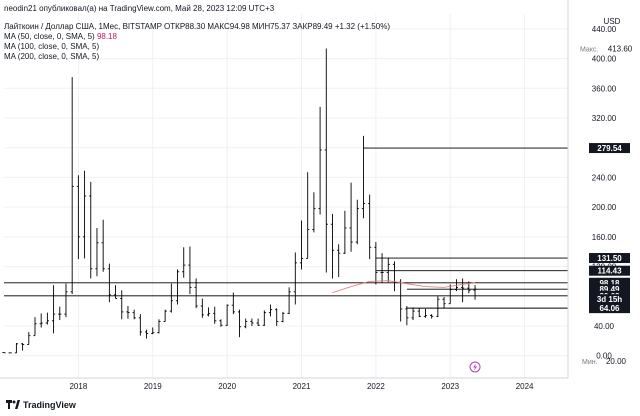 The image size is (640, 416). What do you see at coordinates (616, 361) in the screenshot?
I see `min-marker-value: 20.00` at bounding box center [616, 361].